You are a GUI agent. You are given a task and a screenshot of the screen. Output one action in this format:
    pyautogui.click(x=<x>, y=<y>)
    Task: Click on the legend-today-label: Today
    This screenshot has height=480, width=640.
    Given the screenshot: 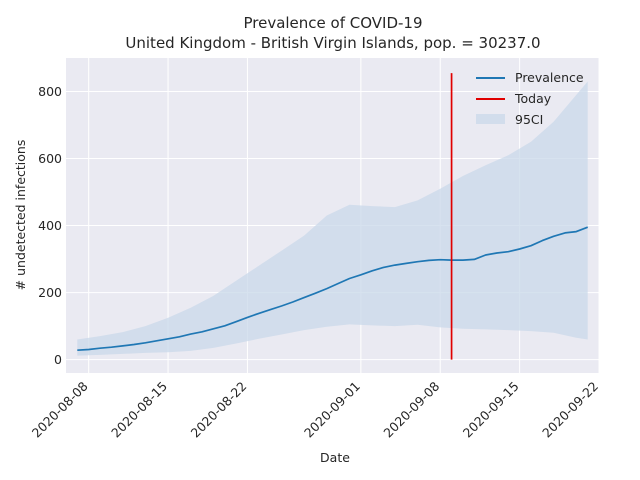 What is the action you would take?
    pyautogui.click(x=533, y=98)
    